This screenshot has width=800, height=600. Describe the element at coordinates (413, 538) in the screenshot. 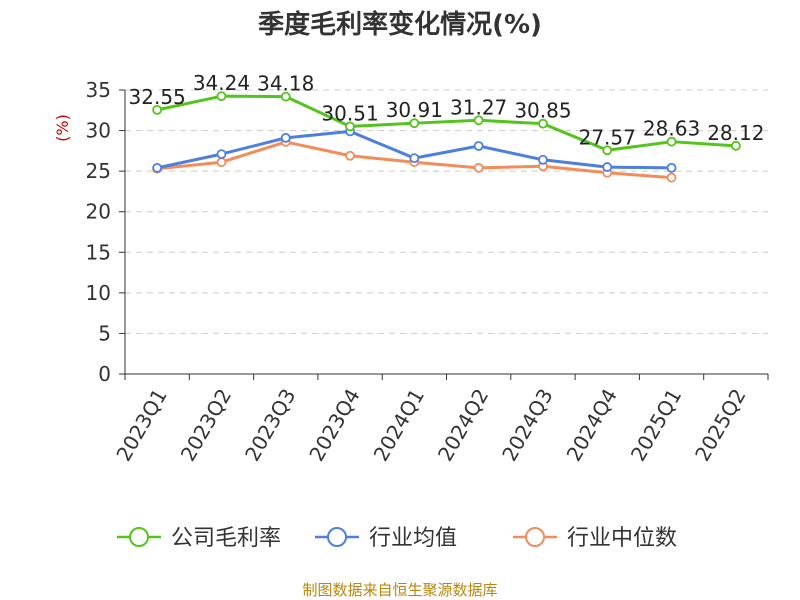

I see `legend-label: 行业均值` at that location.